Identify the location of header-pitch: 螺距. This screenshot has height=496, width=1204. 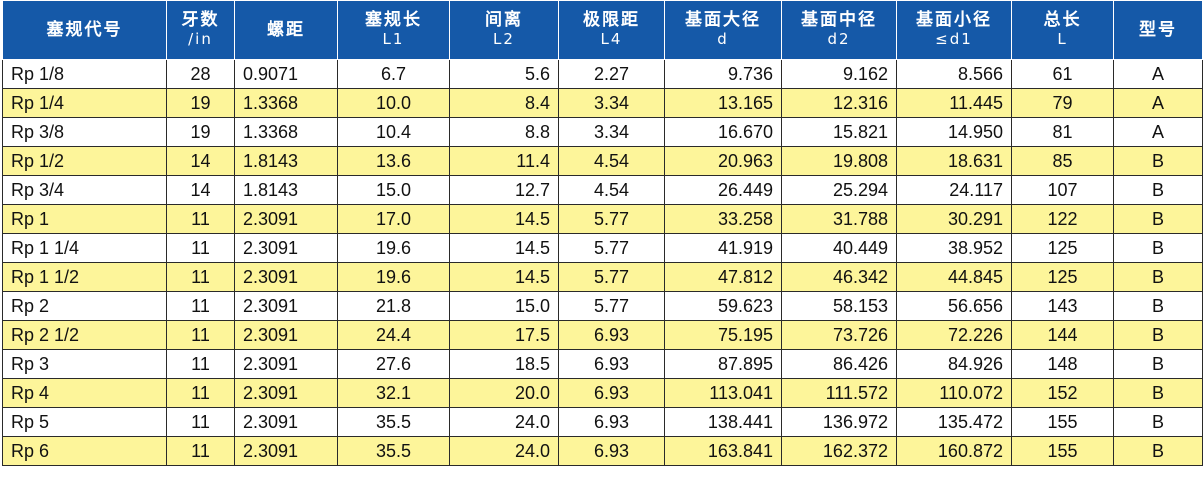
(286, 30).